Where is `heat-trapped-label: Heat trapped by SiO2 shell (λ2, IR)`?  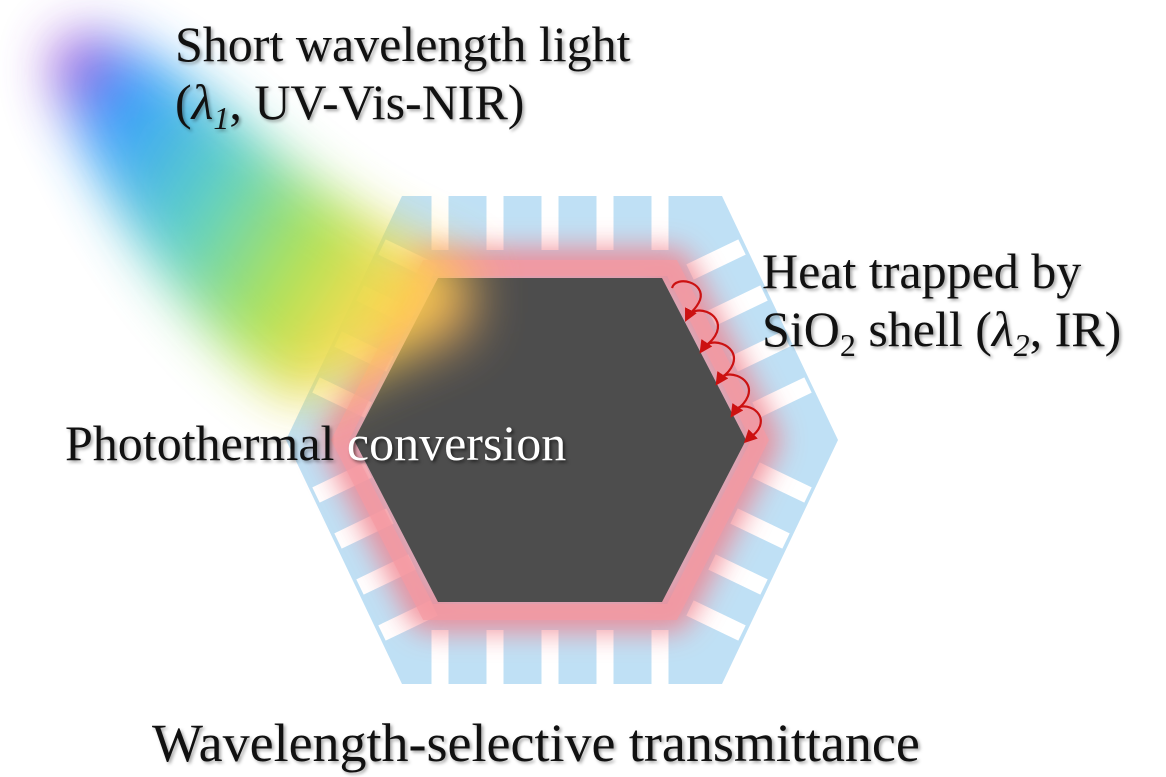 heat-trapped-label: Heat trapped by SiO2 shell (λ2, IR) is located at coordinates (942, 301).